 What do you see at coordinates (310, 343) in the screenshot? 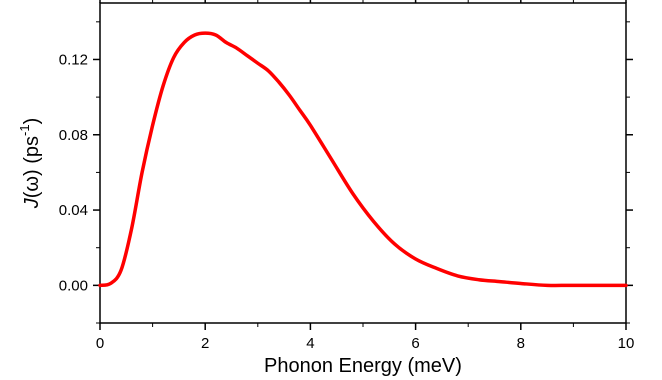
I see `x-tick-label: 4` at bounding box center [310, 343].